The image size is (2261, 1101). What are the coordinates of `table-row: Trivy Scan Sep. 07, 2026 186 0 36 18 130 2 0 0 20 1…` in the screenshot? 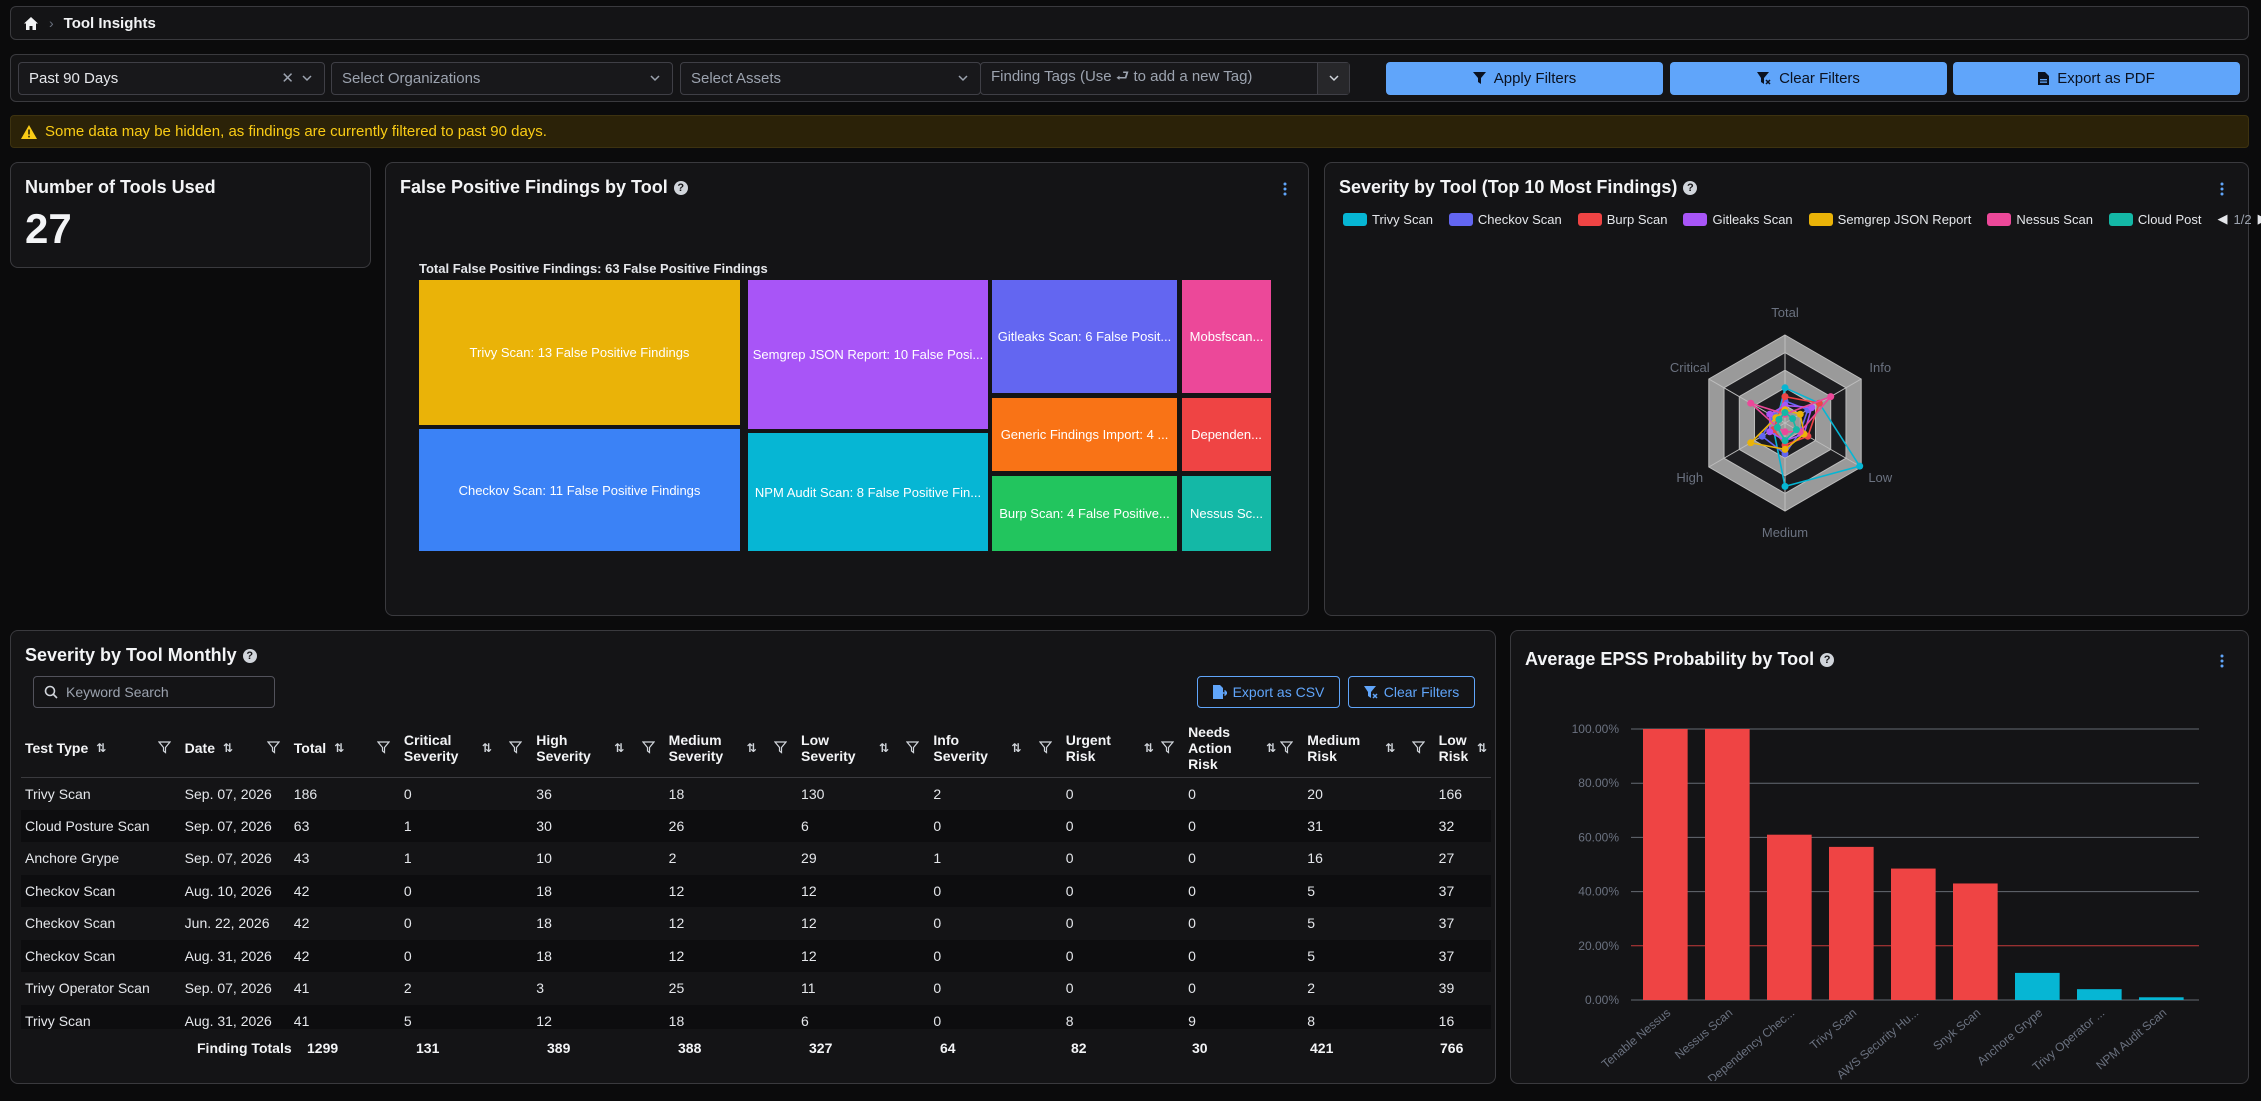 It's located at (756, 793).